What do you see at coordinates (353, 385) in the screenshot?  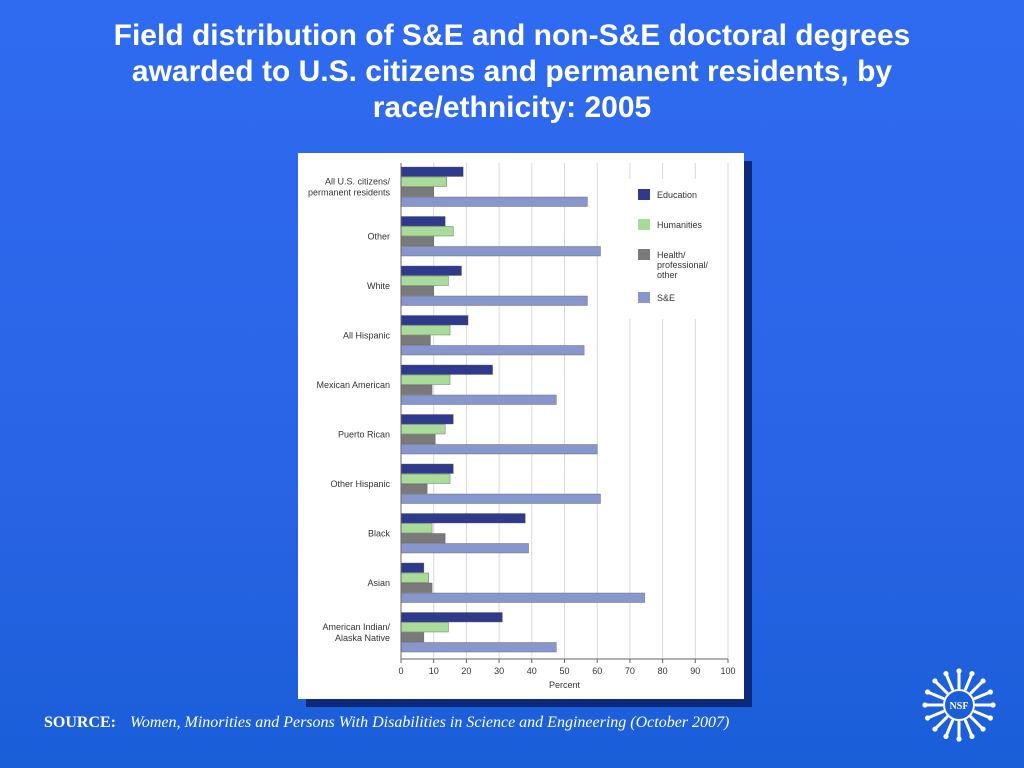 I see `category-label: Mexican American` at bounding box center [353, 385].